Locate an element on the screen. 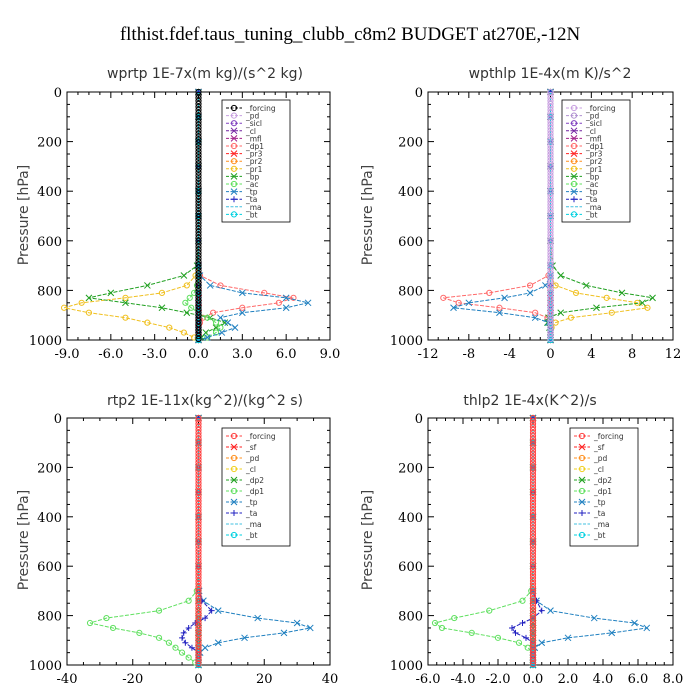 Image resolution: width=700 pixels, height=700 pixels. y-tick-label: 600 is located at coordinates (49, 567).